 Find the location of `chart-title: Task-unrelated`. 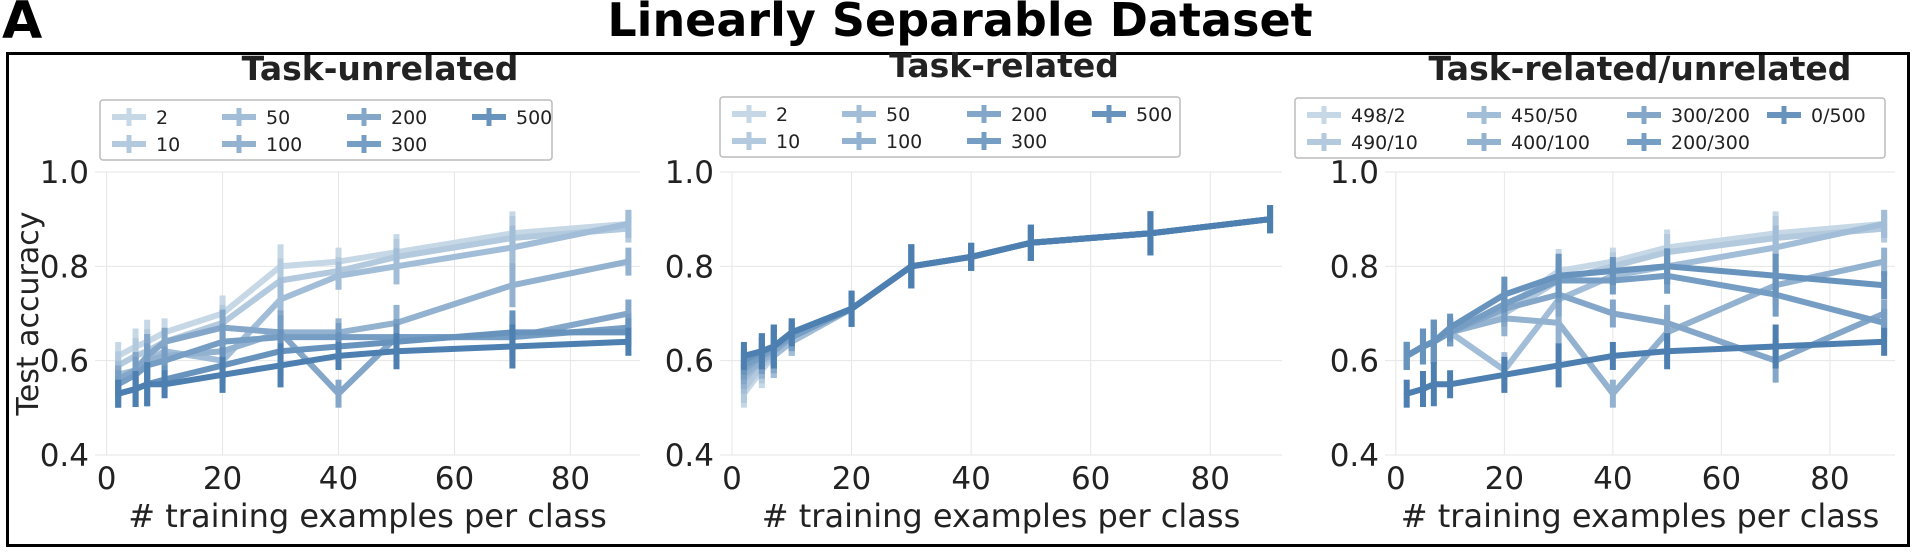

chart-title: Task-unrelated is located at coordinates (380, 68).